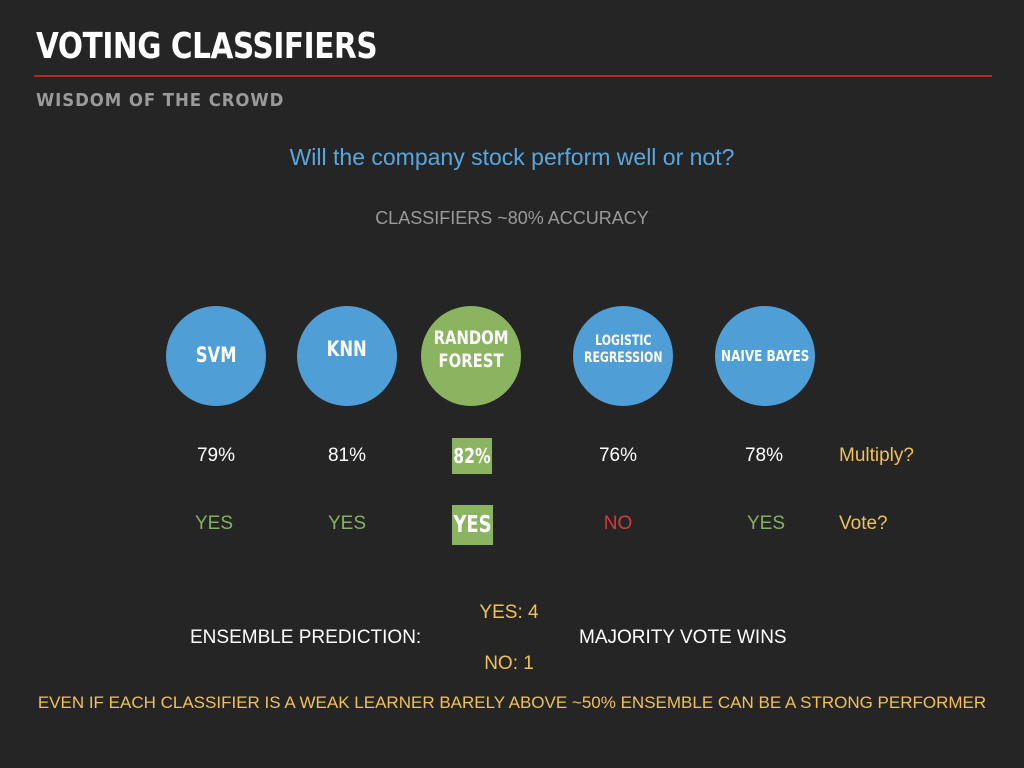 This screenshot has width=1024, height=768. I want to click on classifier-circle-random-forest: RANDOM FOREST, so click(471, 356).